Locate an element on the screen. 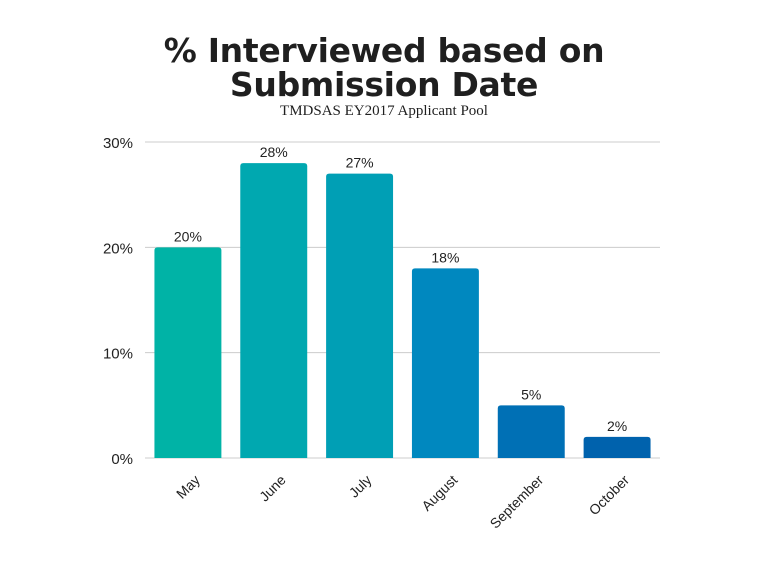 Image resolution: width=768 pixels, height=576 pixels. chart-title-line-1: % Interviewed based on is located at coordinates (384, 50).